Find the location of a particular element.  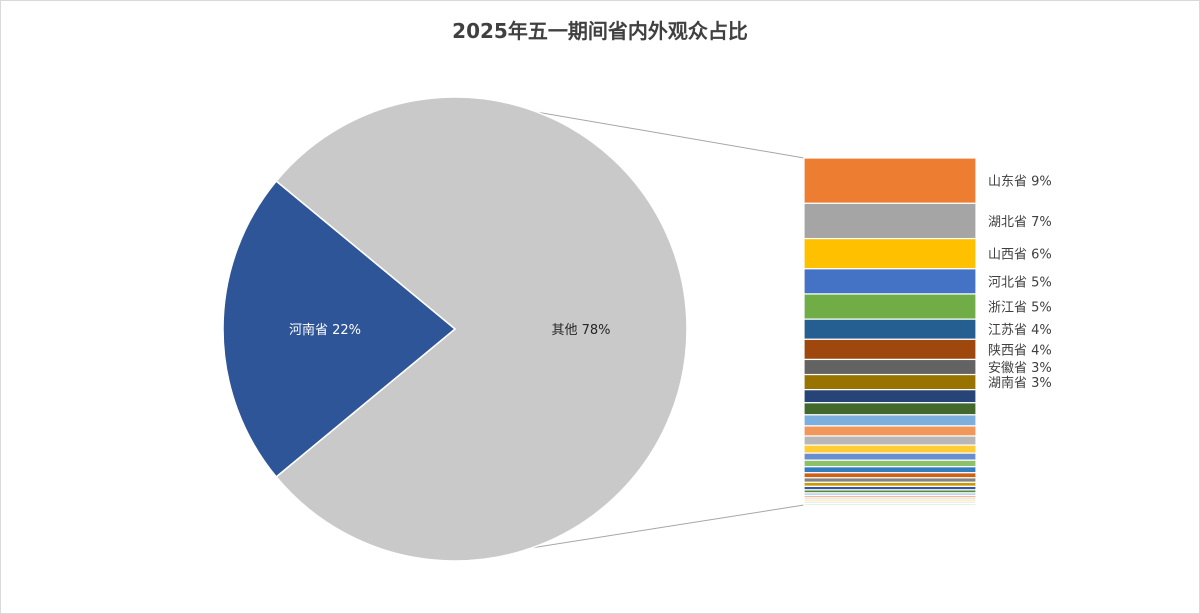

breakdown-label: 河北省 5% is located at coordinates (1020, 282).